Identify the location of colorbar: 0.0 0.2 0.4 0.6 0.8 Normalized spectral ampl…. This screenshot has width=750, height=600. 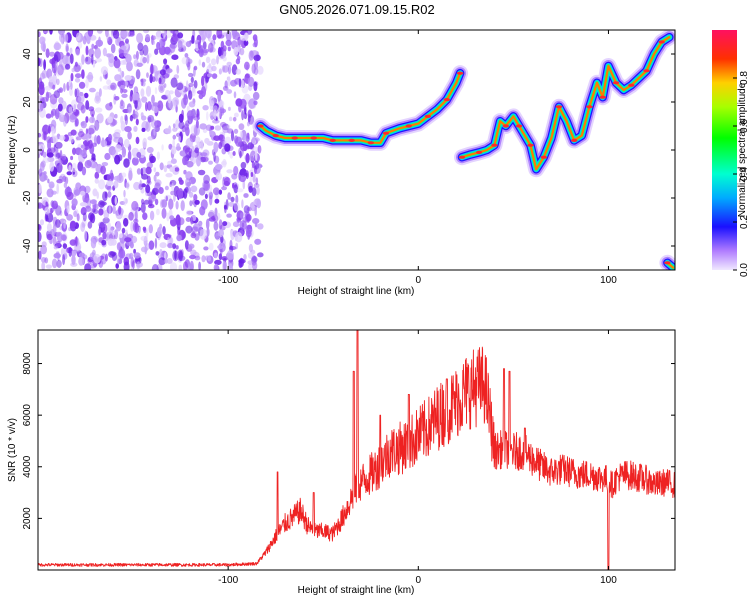
(731, 153).